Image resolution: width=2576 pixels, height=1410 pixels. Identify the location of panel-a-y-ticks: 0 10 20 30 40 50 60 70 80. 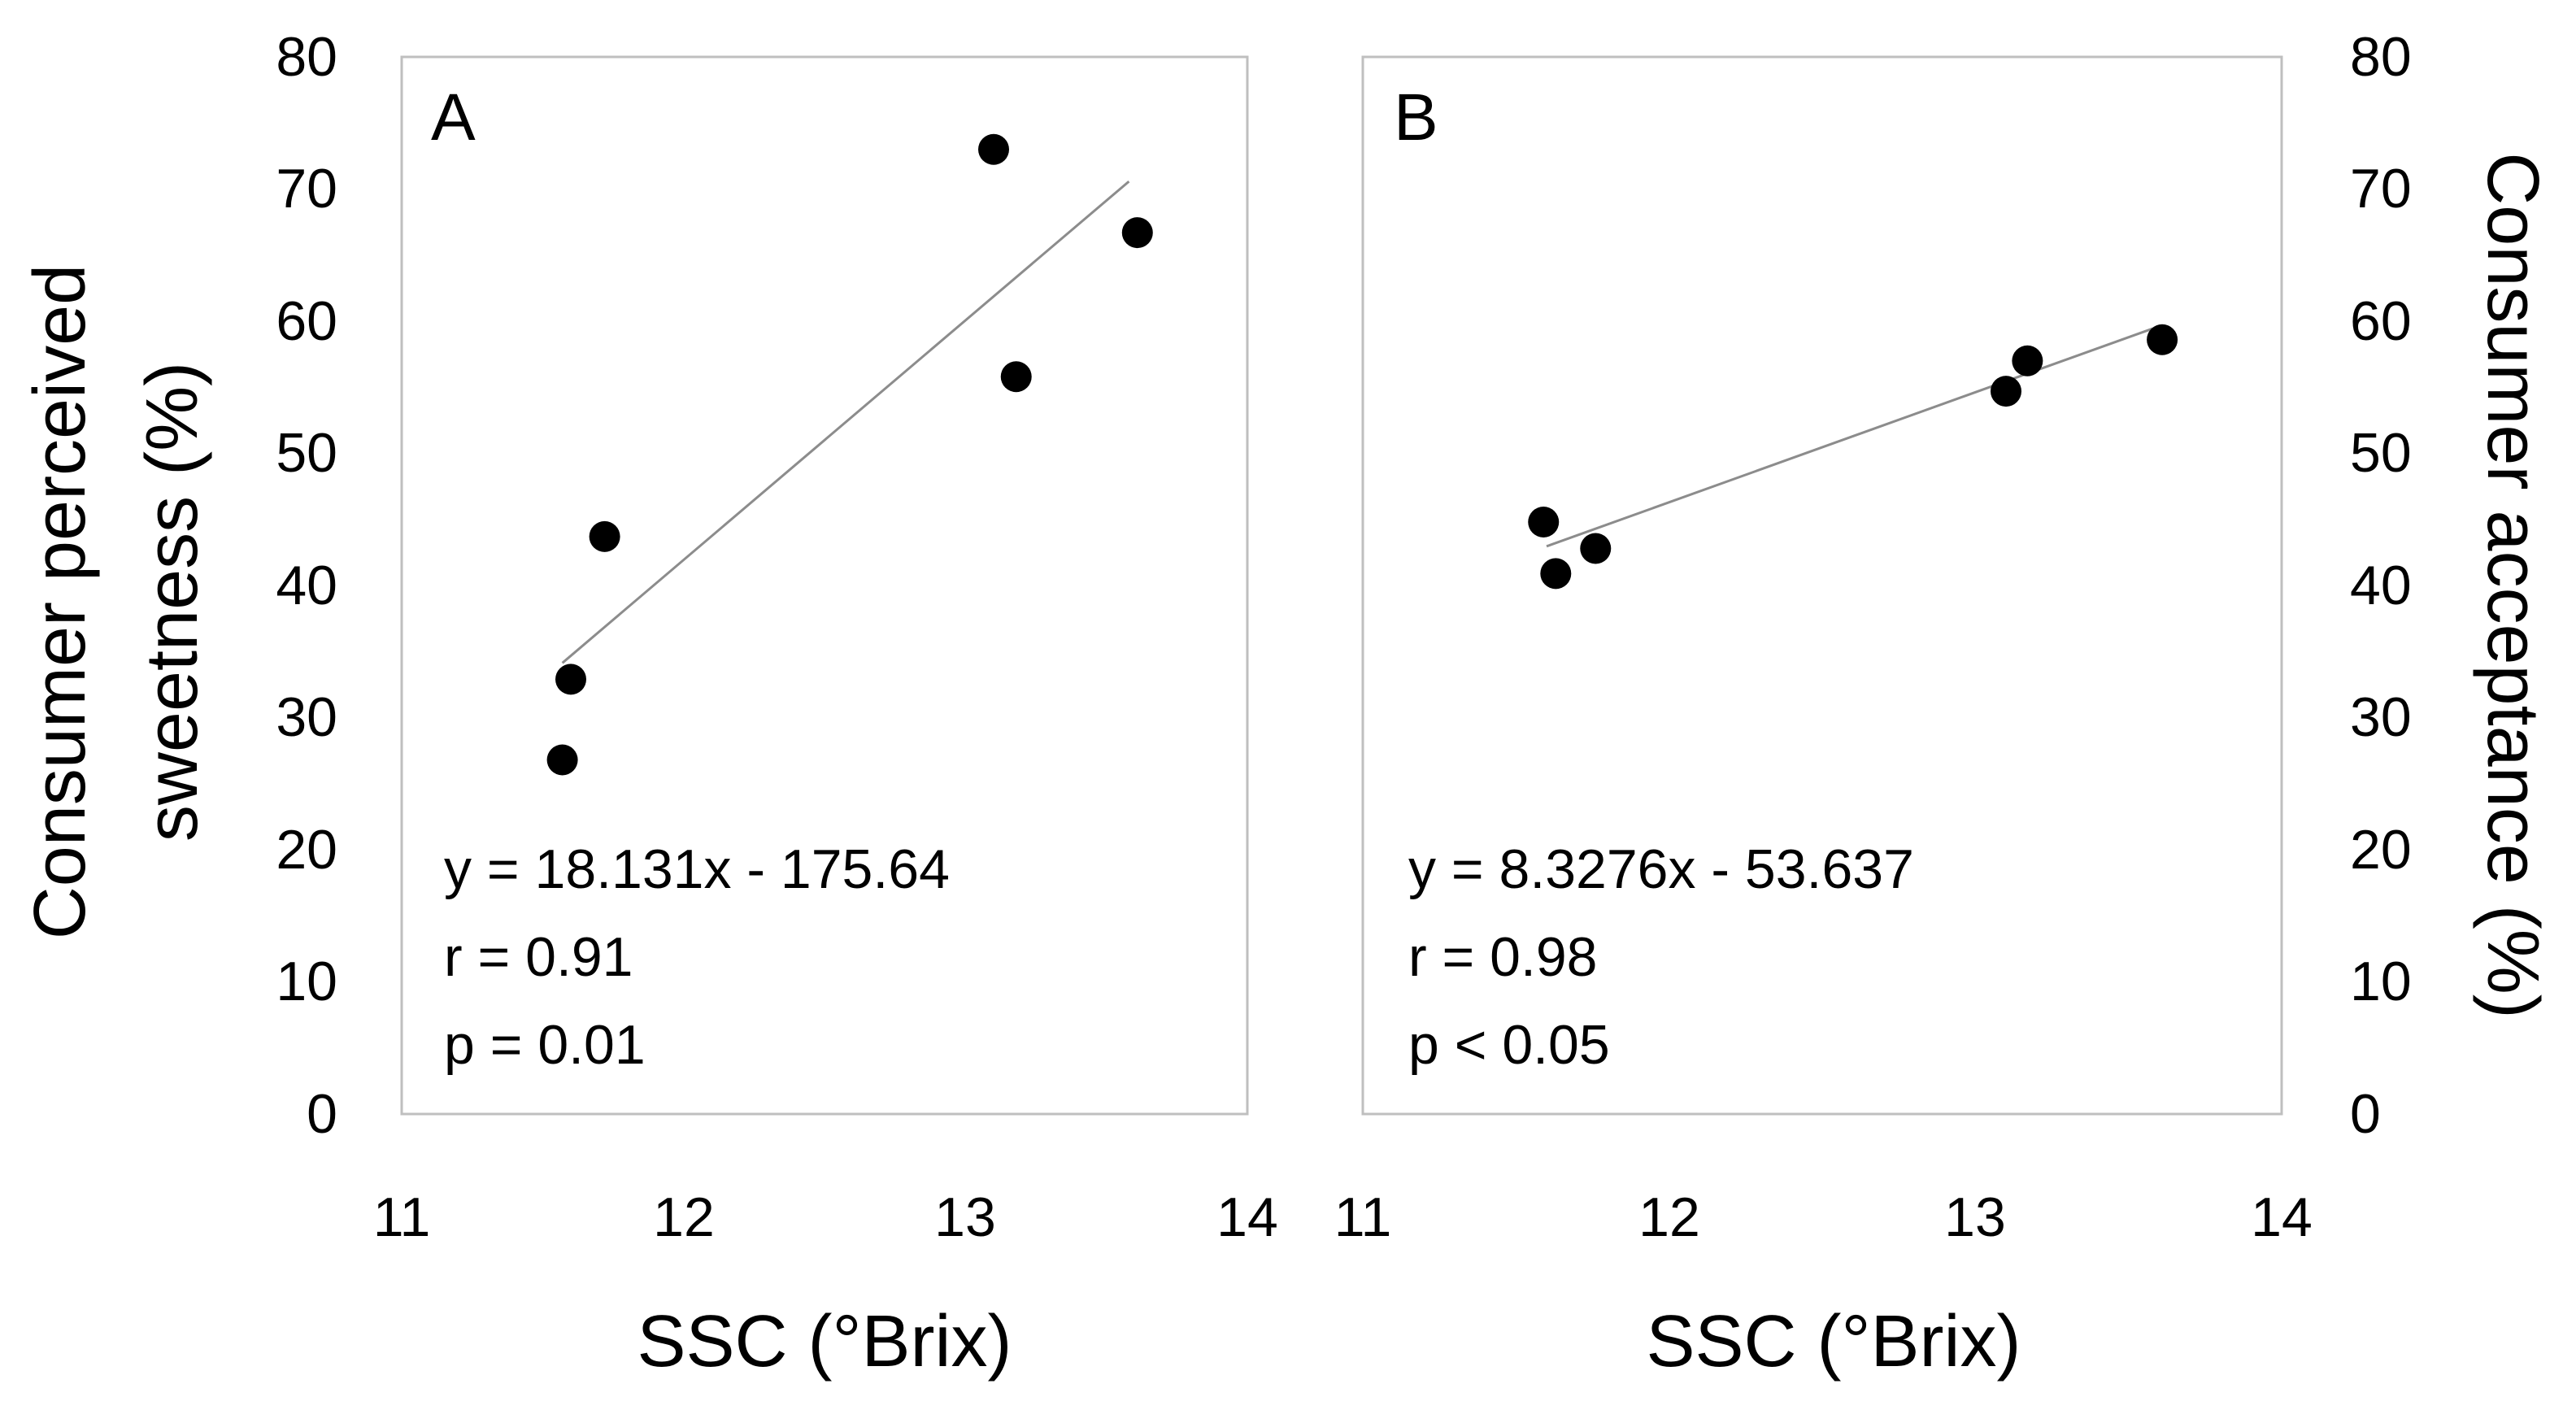
(306, 585).